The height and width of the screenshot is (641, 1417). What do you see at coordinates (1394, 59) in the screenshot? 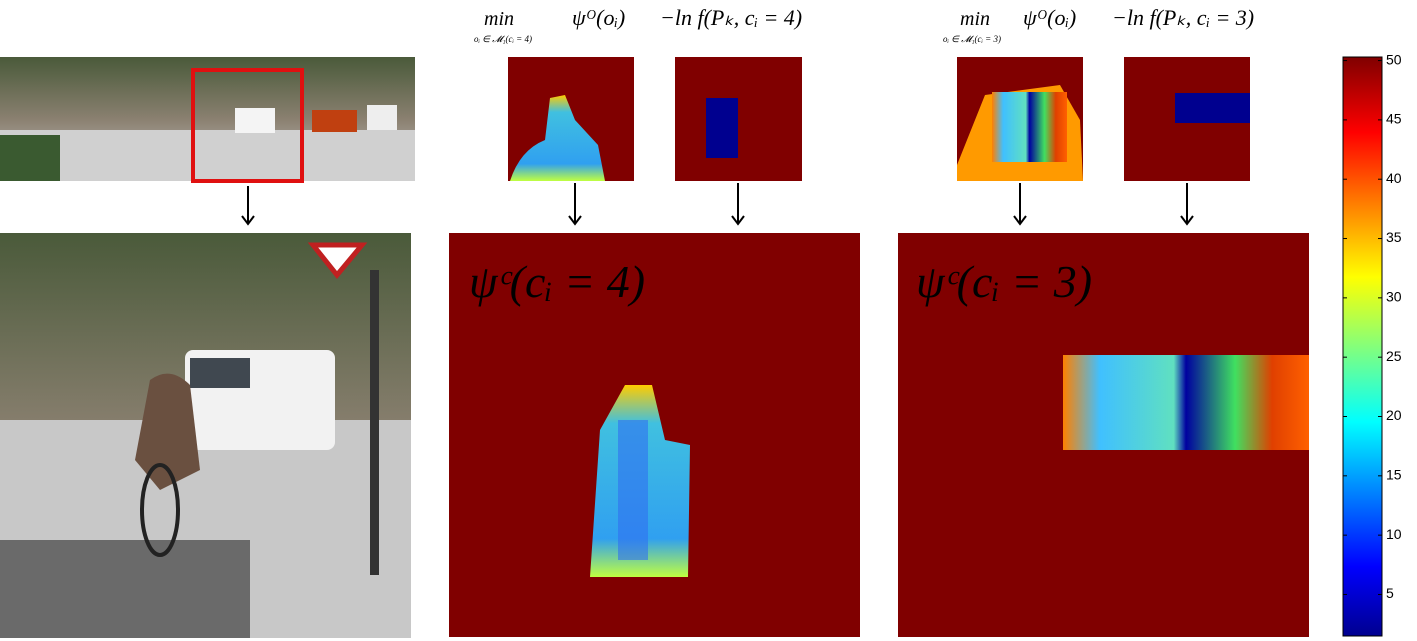
I see `tick-label: 50` at bounding box center [1394, 59].